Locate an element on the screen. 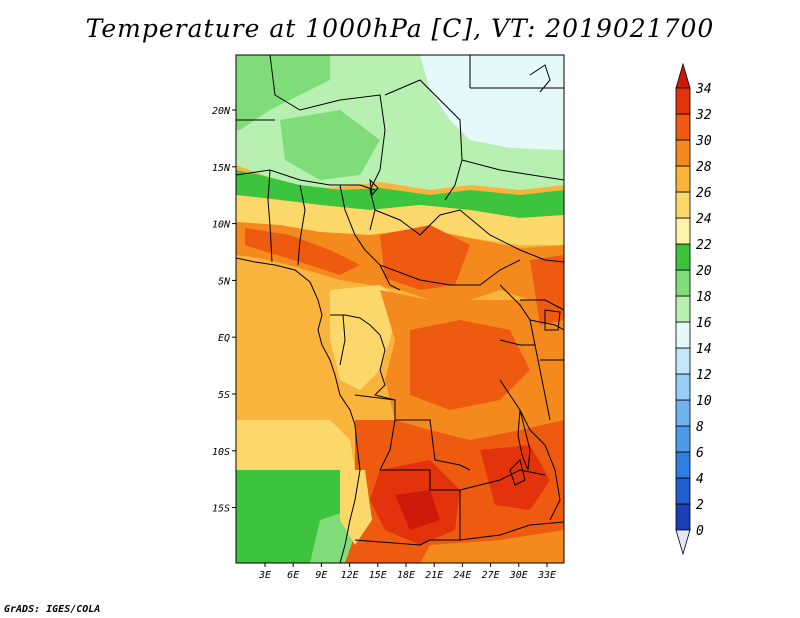 Image resolution: width=800 pixels, height=618 pixels. lon-tick-label: 18E is located at coordinates (406, 575).